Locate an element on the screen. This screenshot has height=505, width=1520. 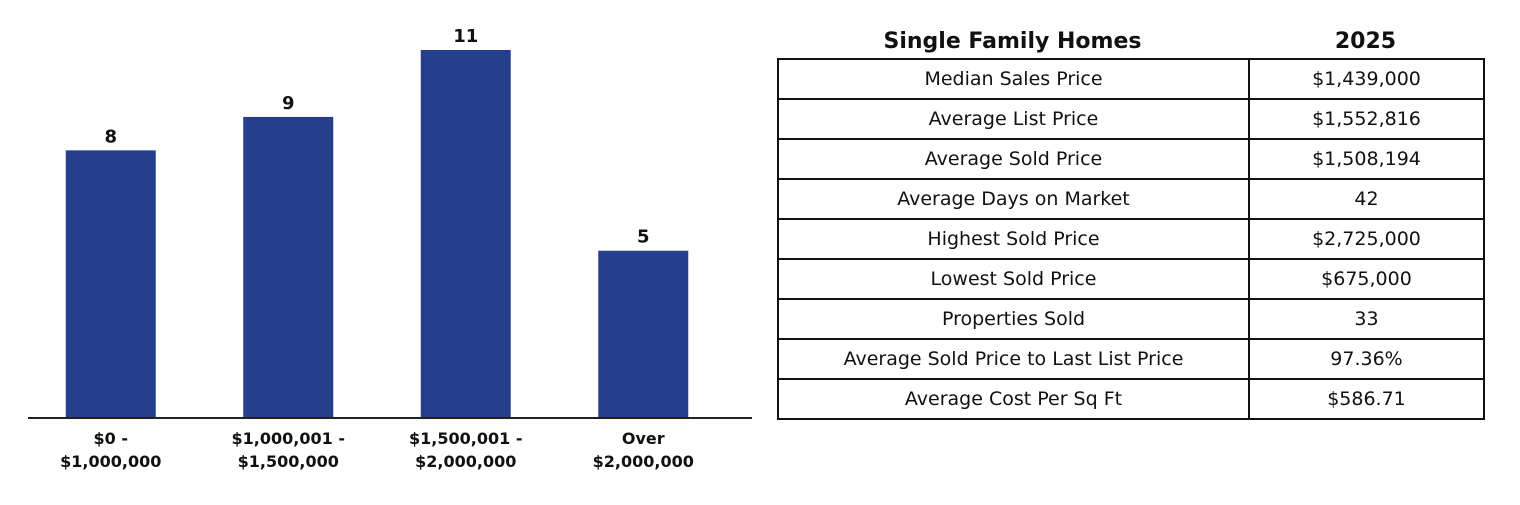
bar-value-label: 9 is located at coordinates (288, 103).